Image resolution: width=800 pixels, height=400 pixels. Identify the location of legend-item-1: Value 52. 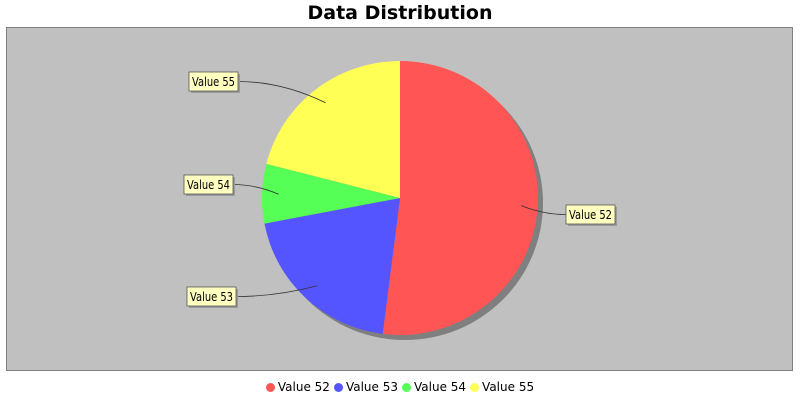
(297, 387).